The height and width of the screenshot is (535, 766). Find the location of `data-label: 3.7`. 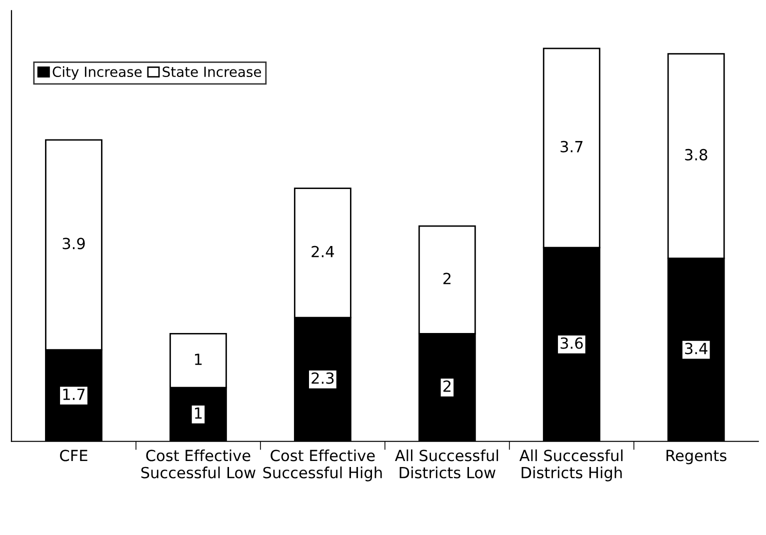

data-label: 3.7 is located at coordinates (571, 146).